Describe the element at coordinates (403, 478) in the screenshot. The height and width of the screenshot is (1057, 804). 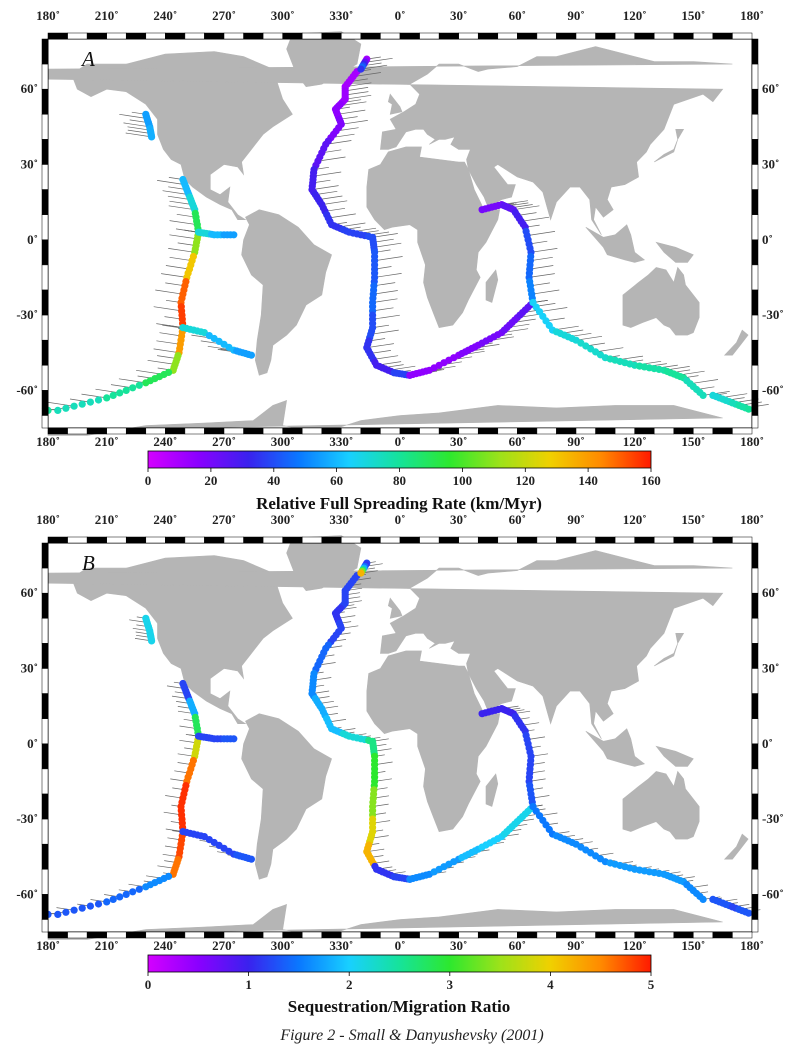
I see `colorbar-ticks-a: 0 20 40 60 80 100 120 140 160` at that location.